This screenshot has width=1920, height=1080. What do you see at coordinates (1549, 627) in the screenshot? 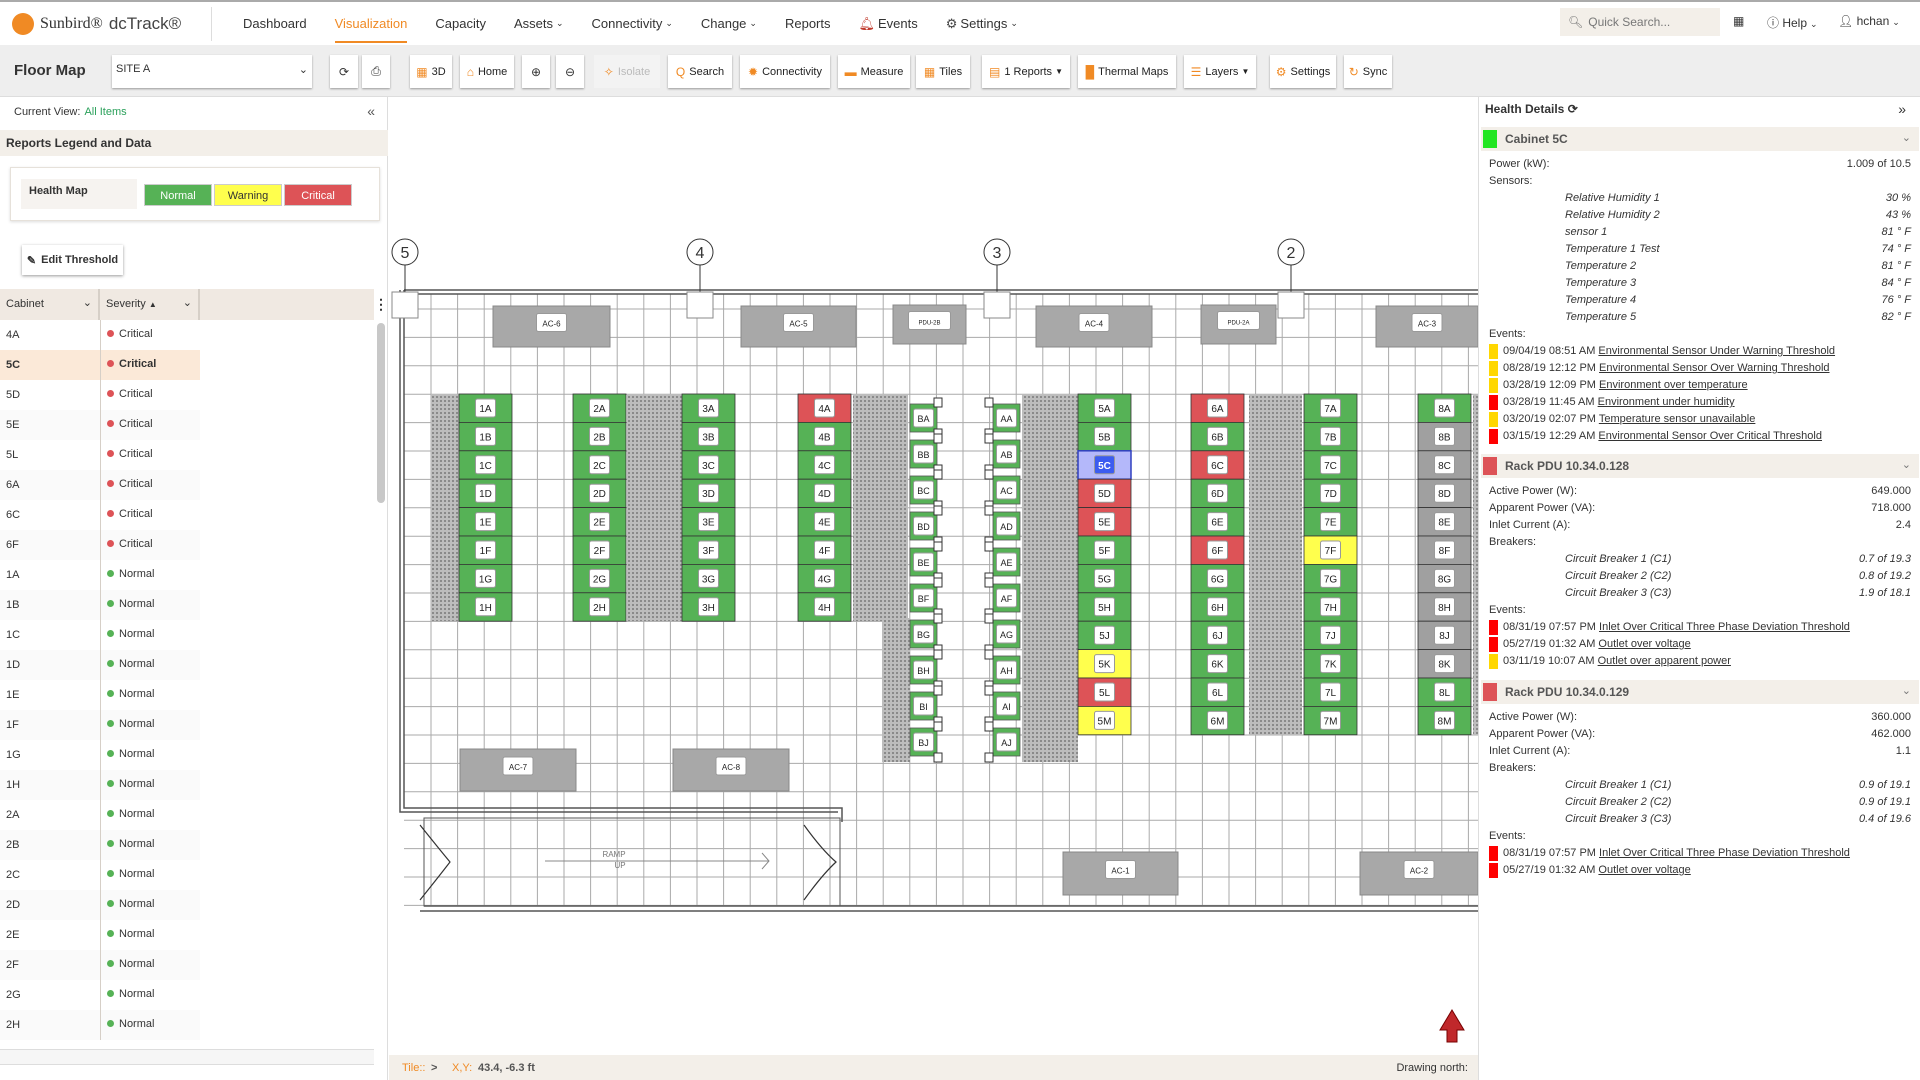
I see `event-time: 08/31/19 07:57 PM` at bounding box center [1549, 627].